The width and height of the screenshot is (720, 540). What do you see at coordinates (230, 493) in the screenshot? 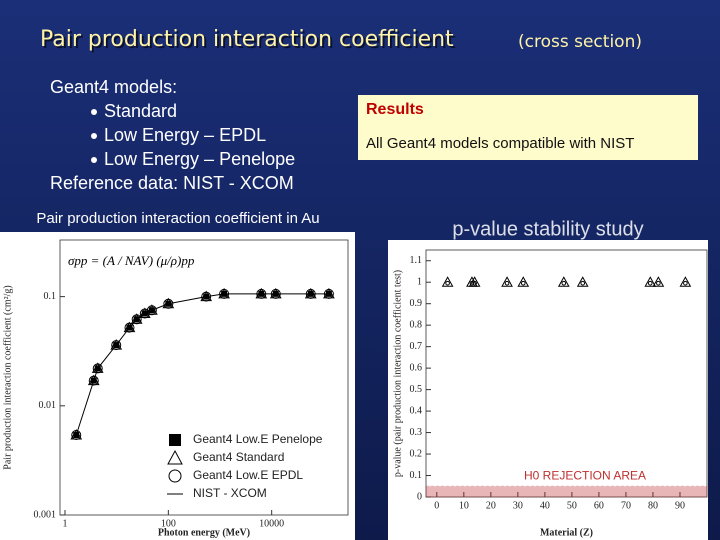
I see `legend-label: NIST - XCOM` at bounding box center [230, 493].